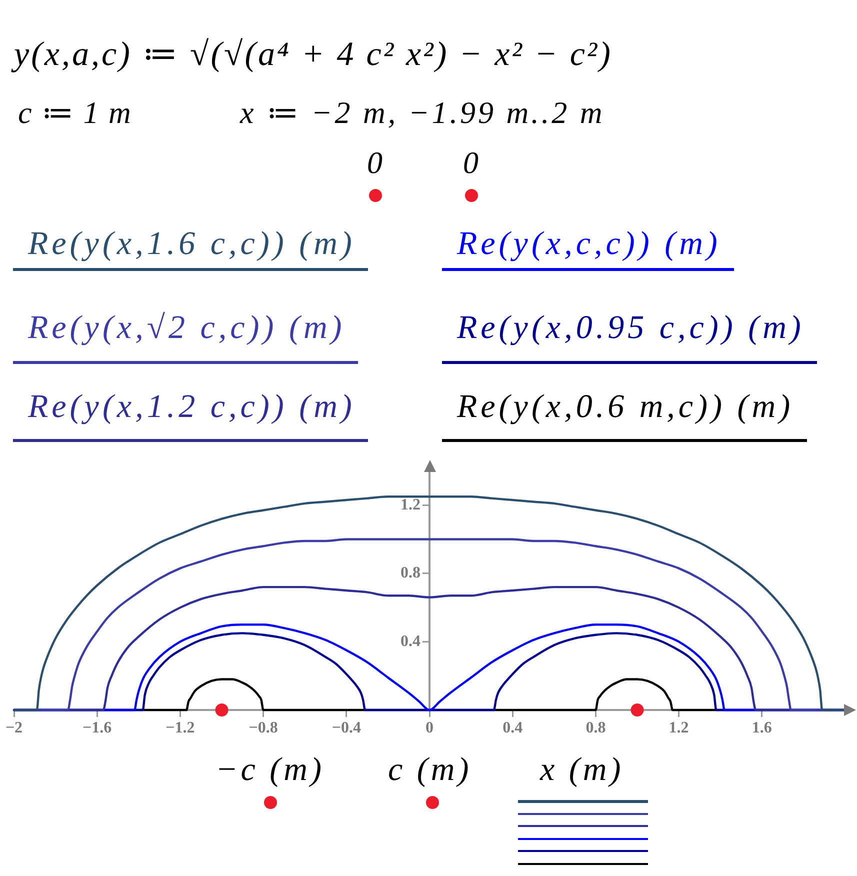 The width and height of the screenshot is (857, 876). Describe the element at coordinates (270, 770) in the screenshot. I see `text: −c (m)` at that location.